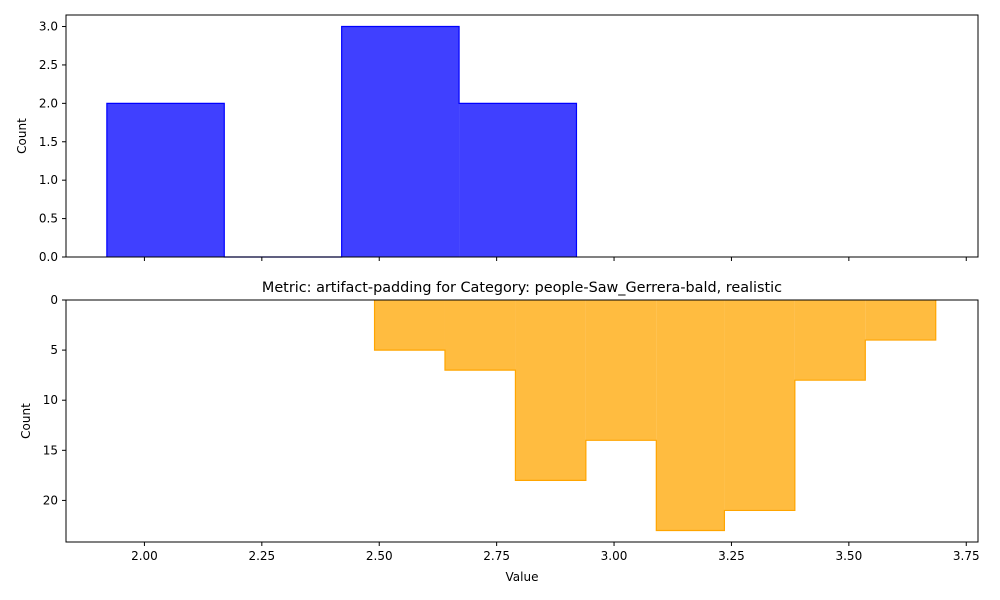  Describe the element at coordinates (522, 577) in the screenshot. I see `bottom-x-axis-label: Value` at that location.